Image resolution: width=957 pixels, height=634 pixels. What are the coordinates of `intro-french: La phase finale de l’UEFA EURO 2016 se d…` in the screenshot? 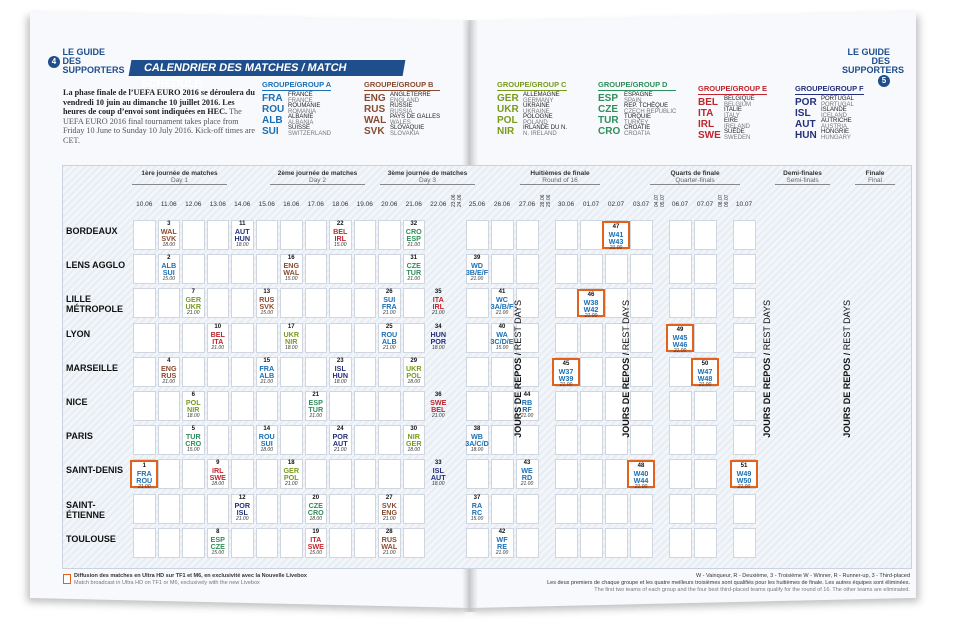 It's located at (159, 102).